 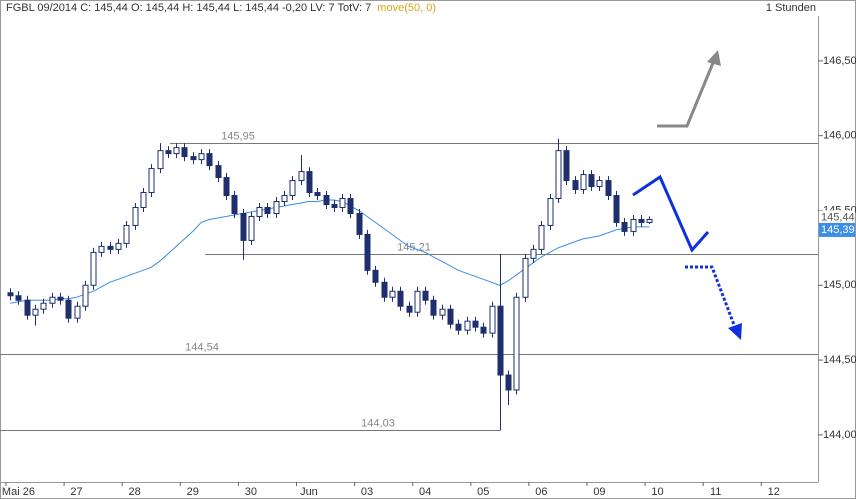 What do you see at coordinates (715, 492) in the screenshot?
I see `x-tick-label: 11` at bounding box center [715, 492].